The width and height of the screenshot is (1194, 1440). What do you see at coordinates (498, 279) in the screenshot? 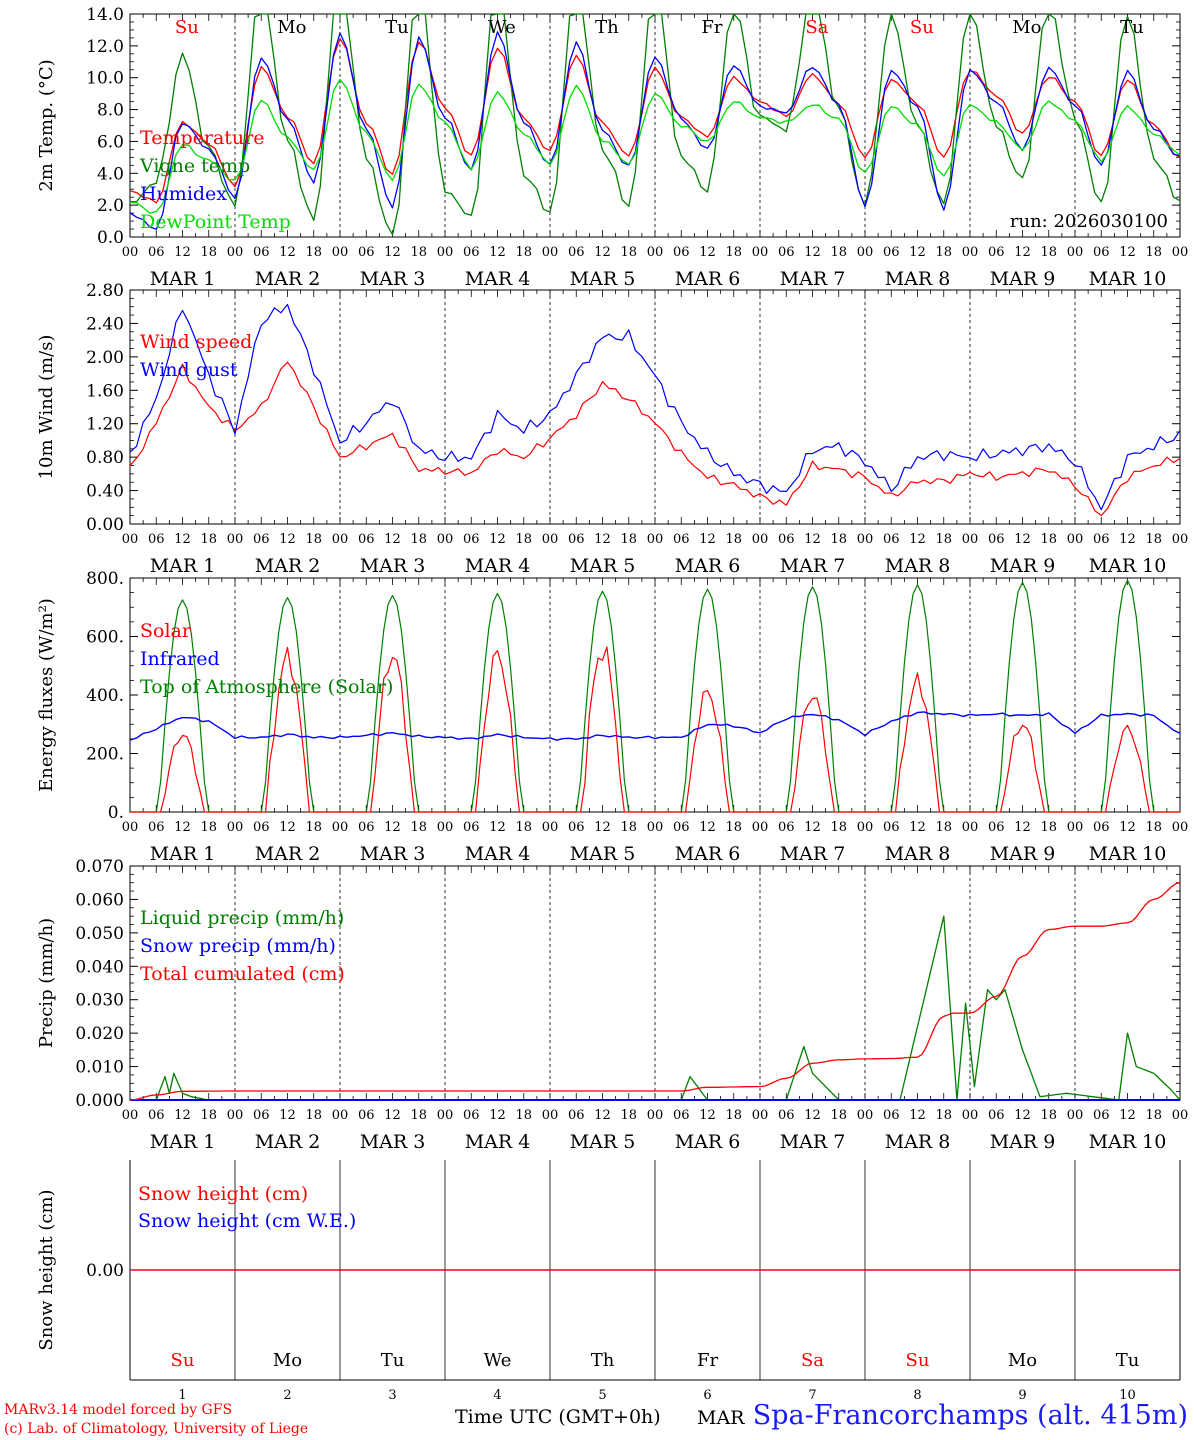
I see `date-label: MAR 4` at bounding box center [498, 279].